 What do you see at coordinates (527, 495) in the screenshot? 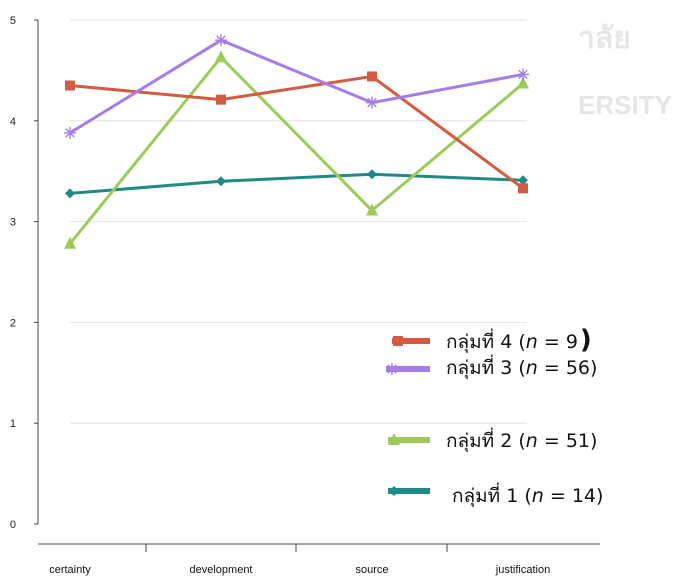
I see `legend-label: กลุ่มที่ 1 (n = 14)` at bounding box center [527, 495].